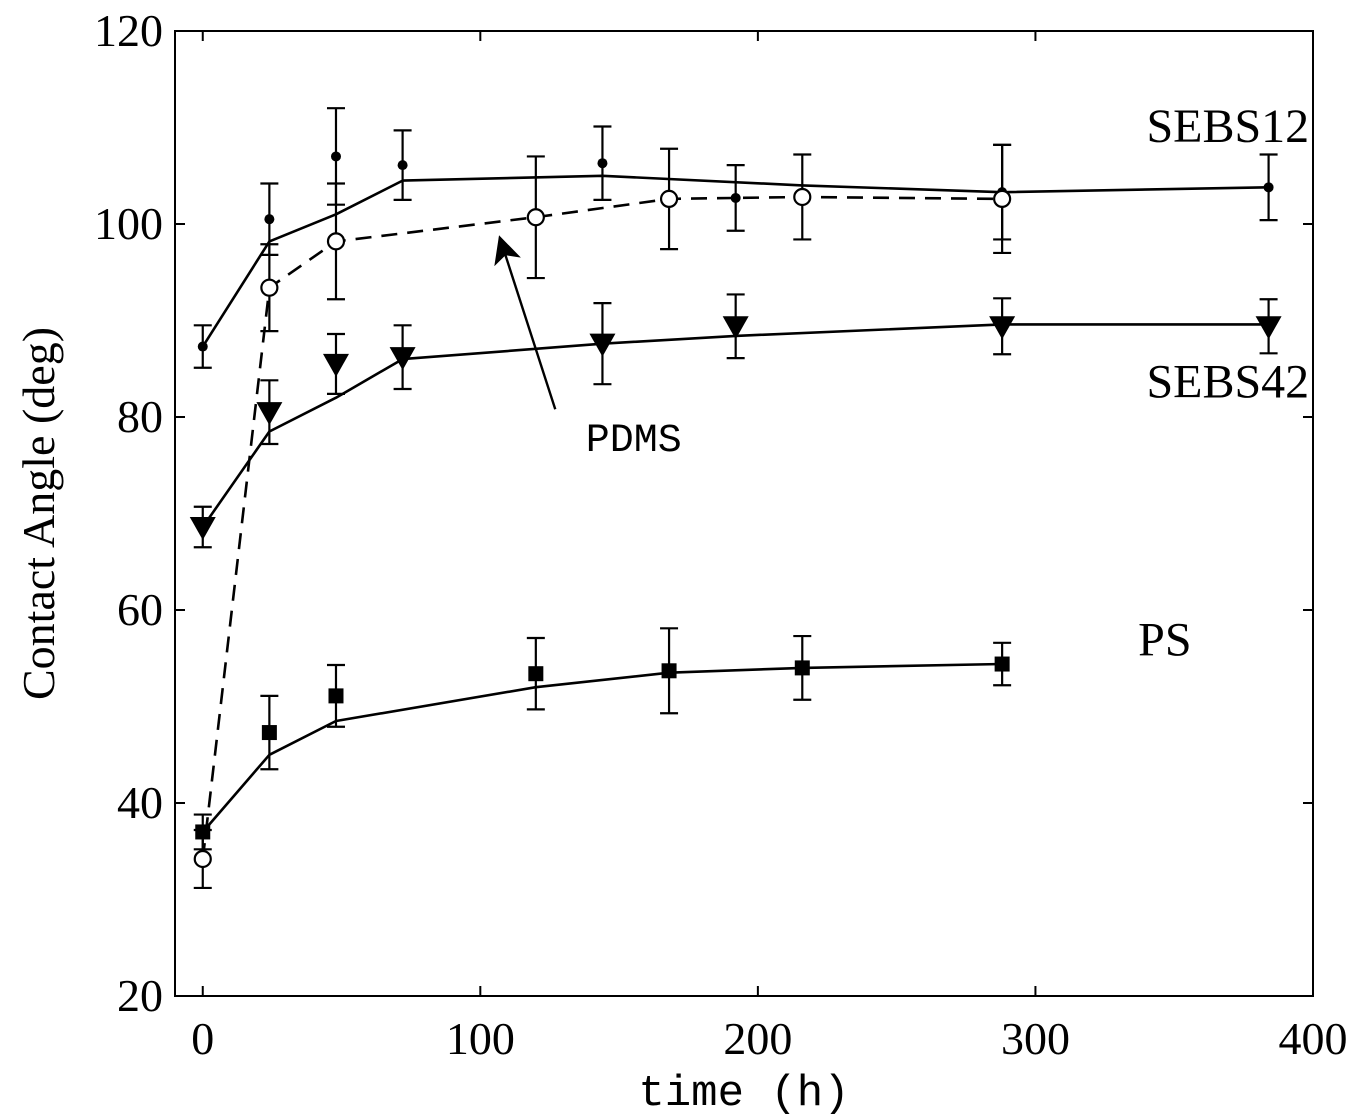 The image size is (1361, 1114). I want to click on annotation-label-sebs12: SEBS12, so click(1227, 126).